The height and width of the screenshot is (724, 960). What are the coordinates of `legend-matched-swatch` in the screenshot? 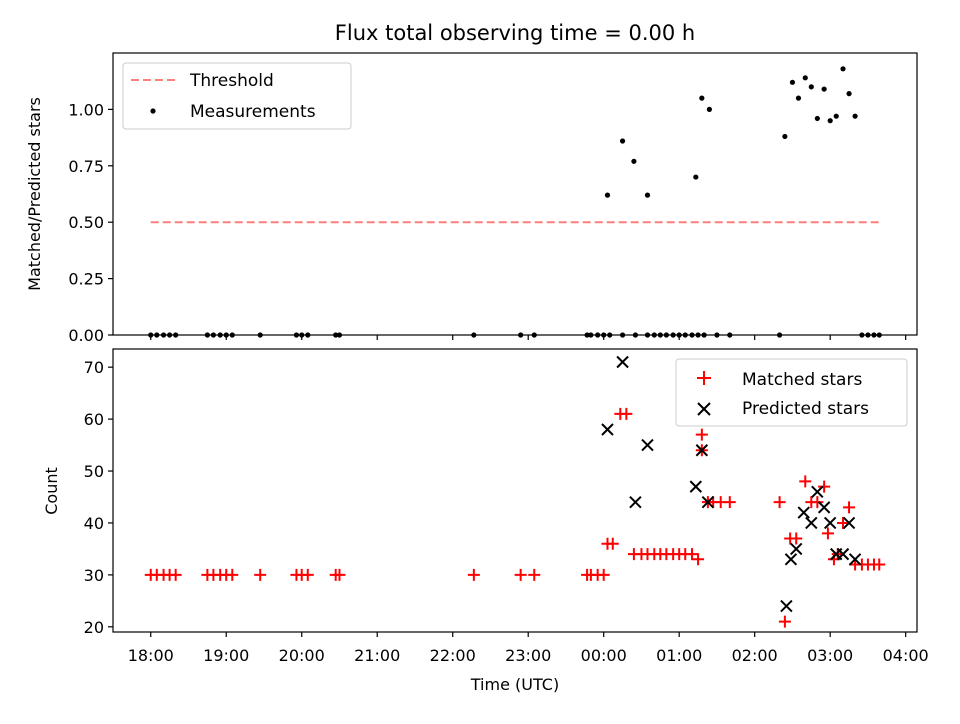 It's located at (704, 378).